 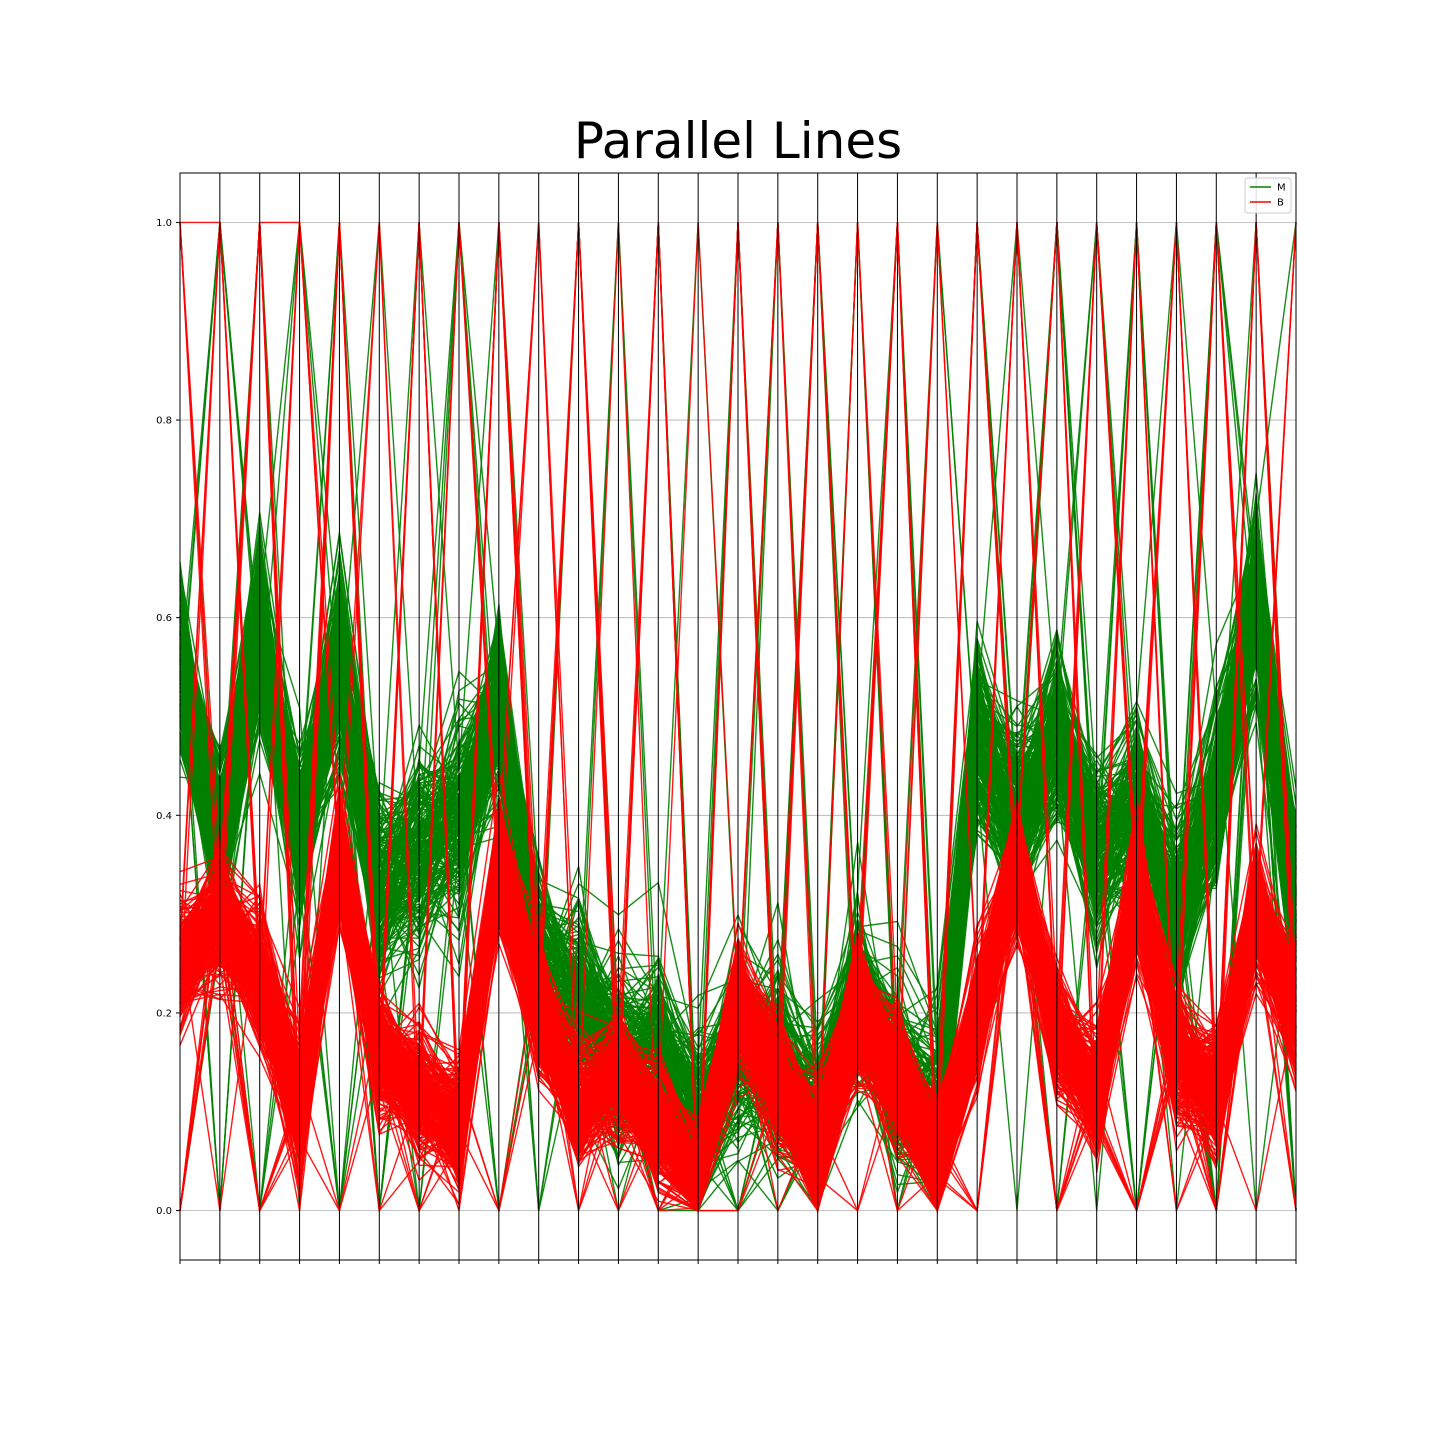 What do you see at coordinates (164, 816) in the screenshot?
I see `y-tick-label: 0.4` at bounding box center [164, 816].